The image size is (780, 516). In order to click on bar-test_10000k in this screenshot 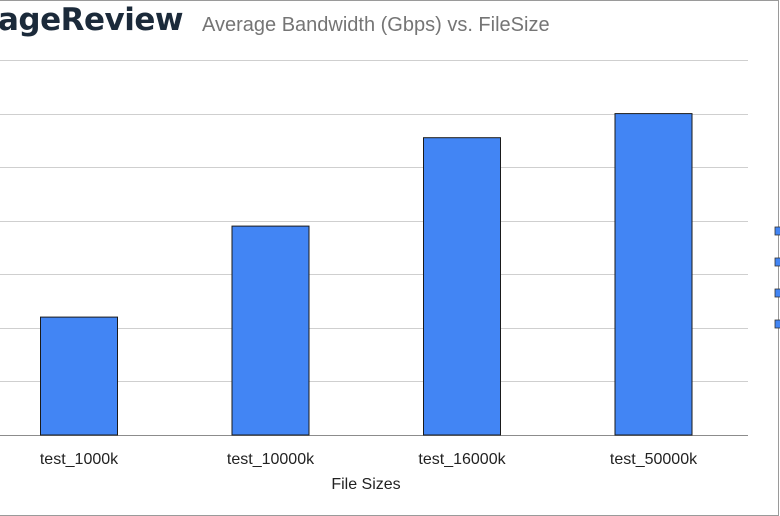, I will do `click(270, 330)`.